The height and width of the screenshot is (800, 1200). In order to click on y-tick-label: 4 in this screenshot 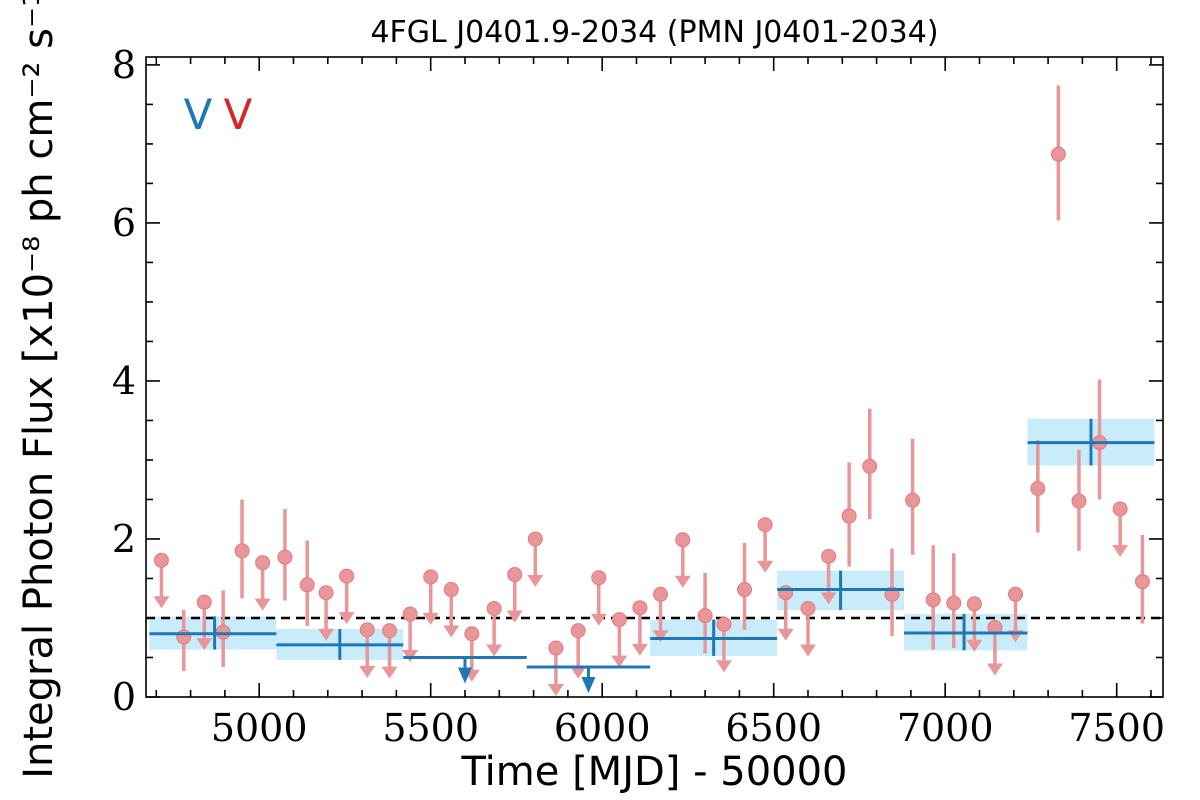, I will do `click(124, 381)`.